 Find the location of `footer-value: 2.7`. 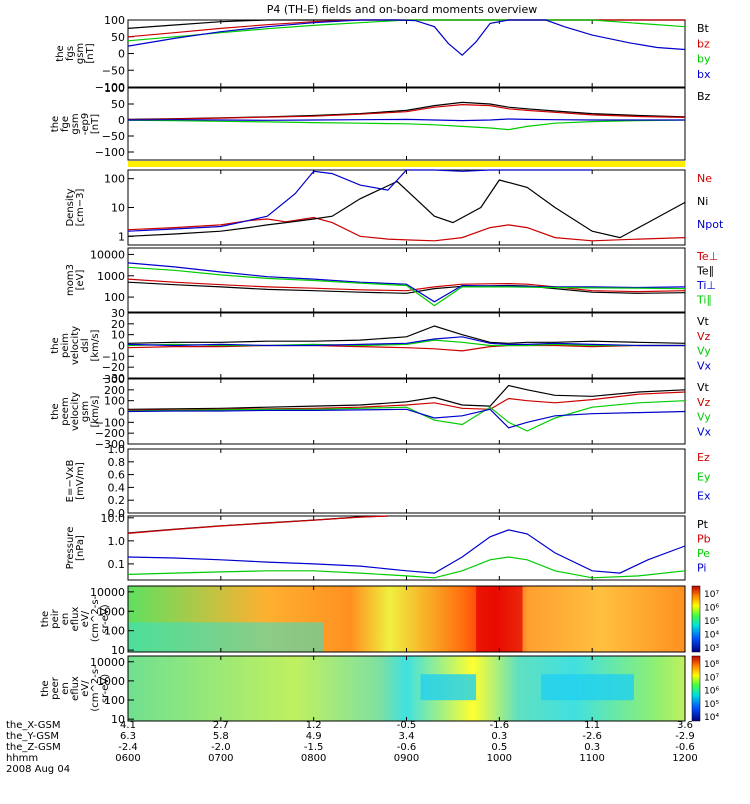

footer-value: 2.7 is located at coordinates (220, 725).